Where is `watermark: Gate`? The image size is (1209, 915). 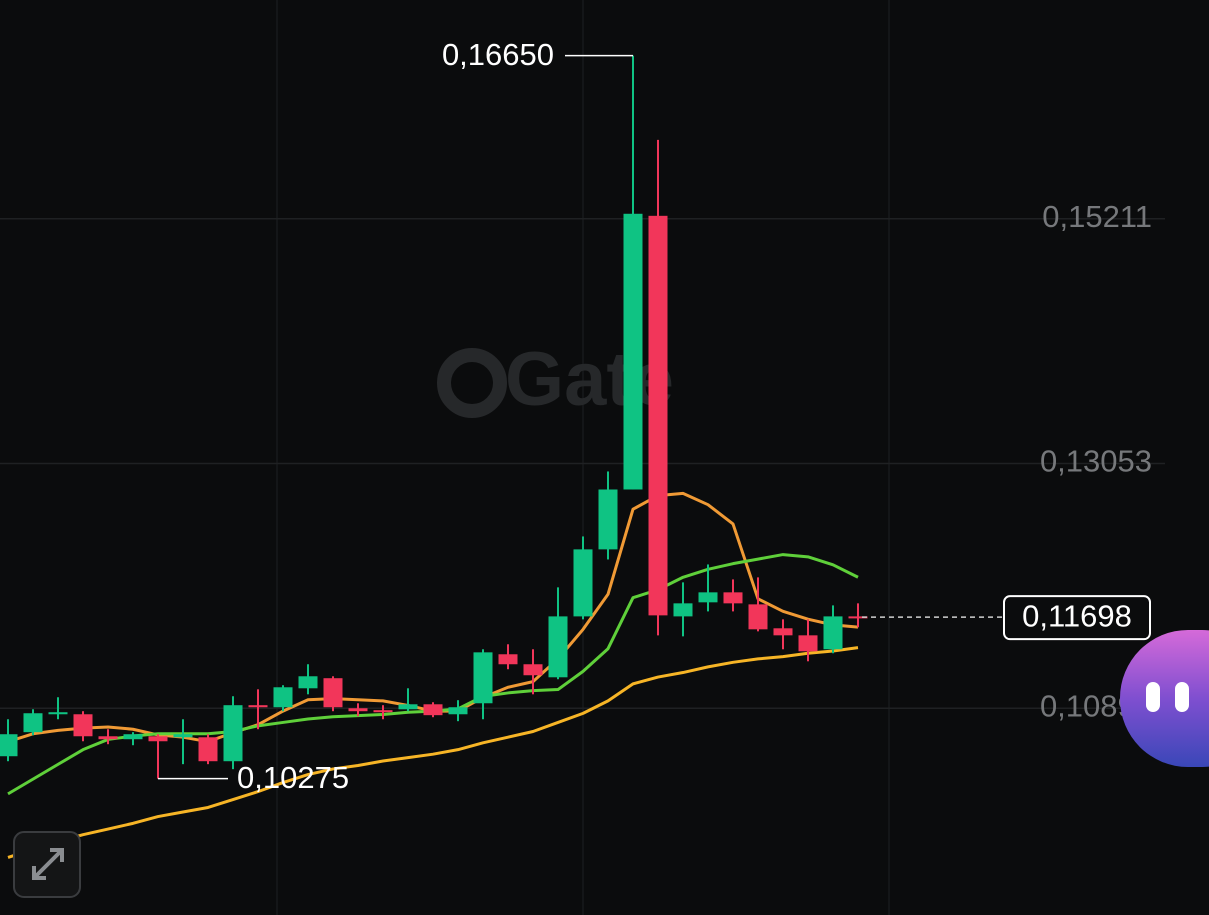 watermark: Gate is located at coordinates (589, 379).